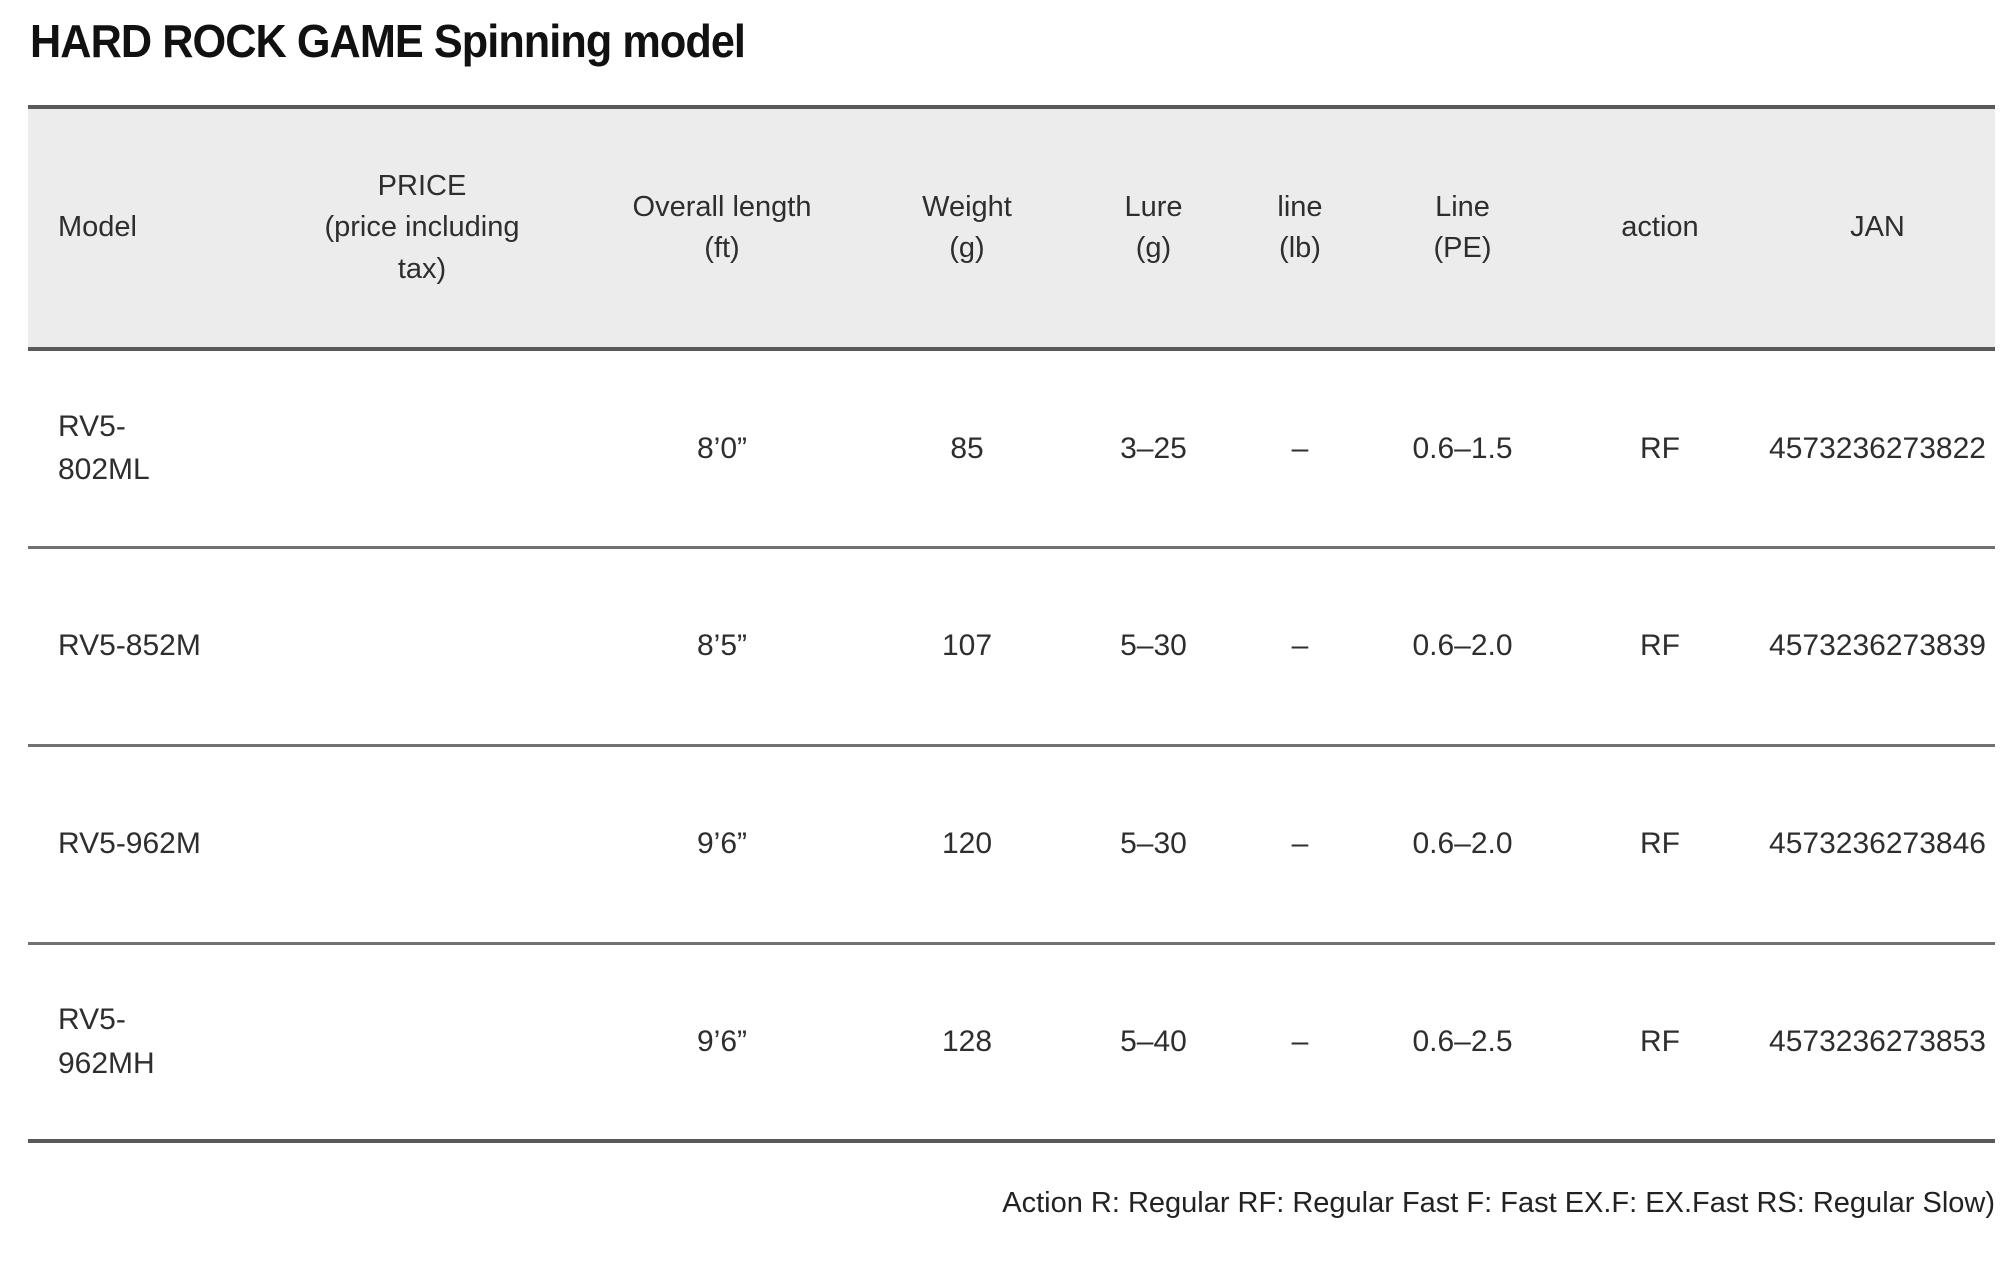  I want to click on page-title: HARD ROCK GAME Spinning model, so click(388, 41).